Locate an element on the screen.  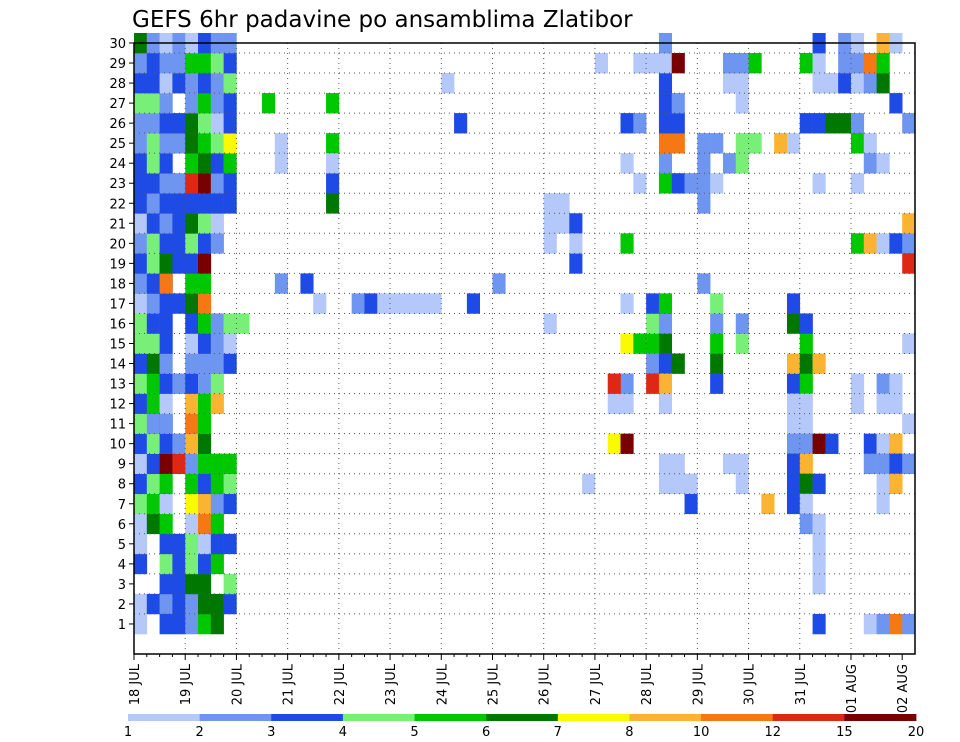
y-tick-label: 18 is located at coordinates (117, 284).